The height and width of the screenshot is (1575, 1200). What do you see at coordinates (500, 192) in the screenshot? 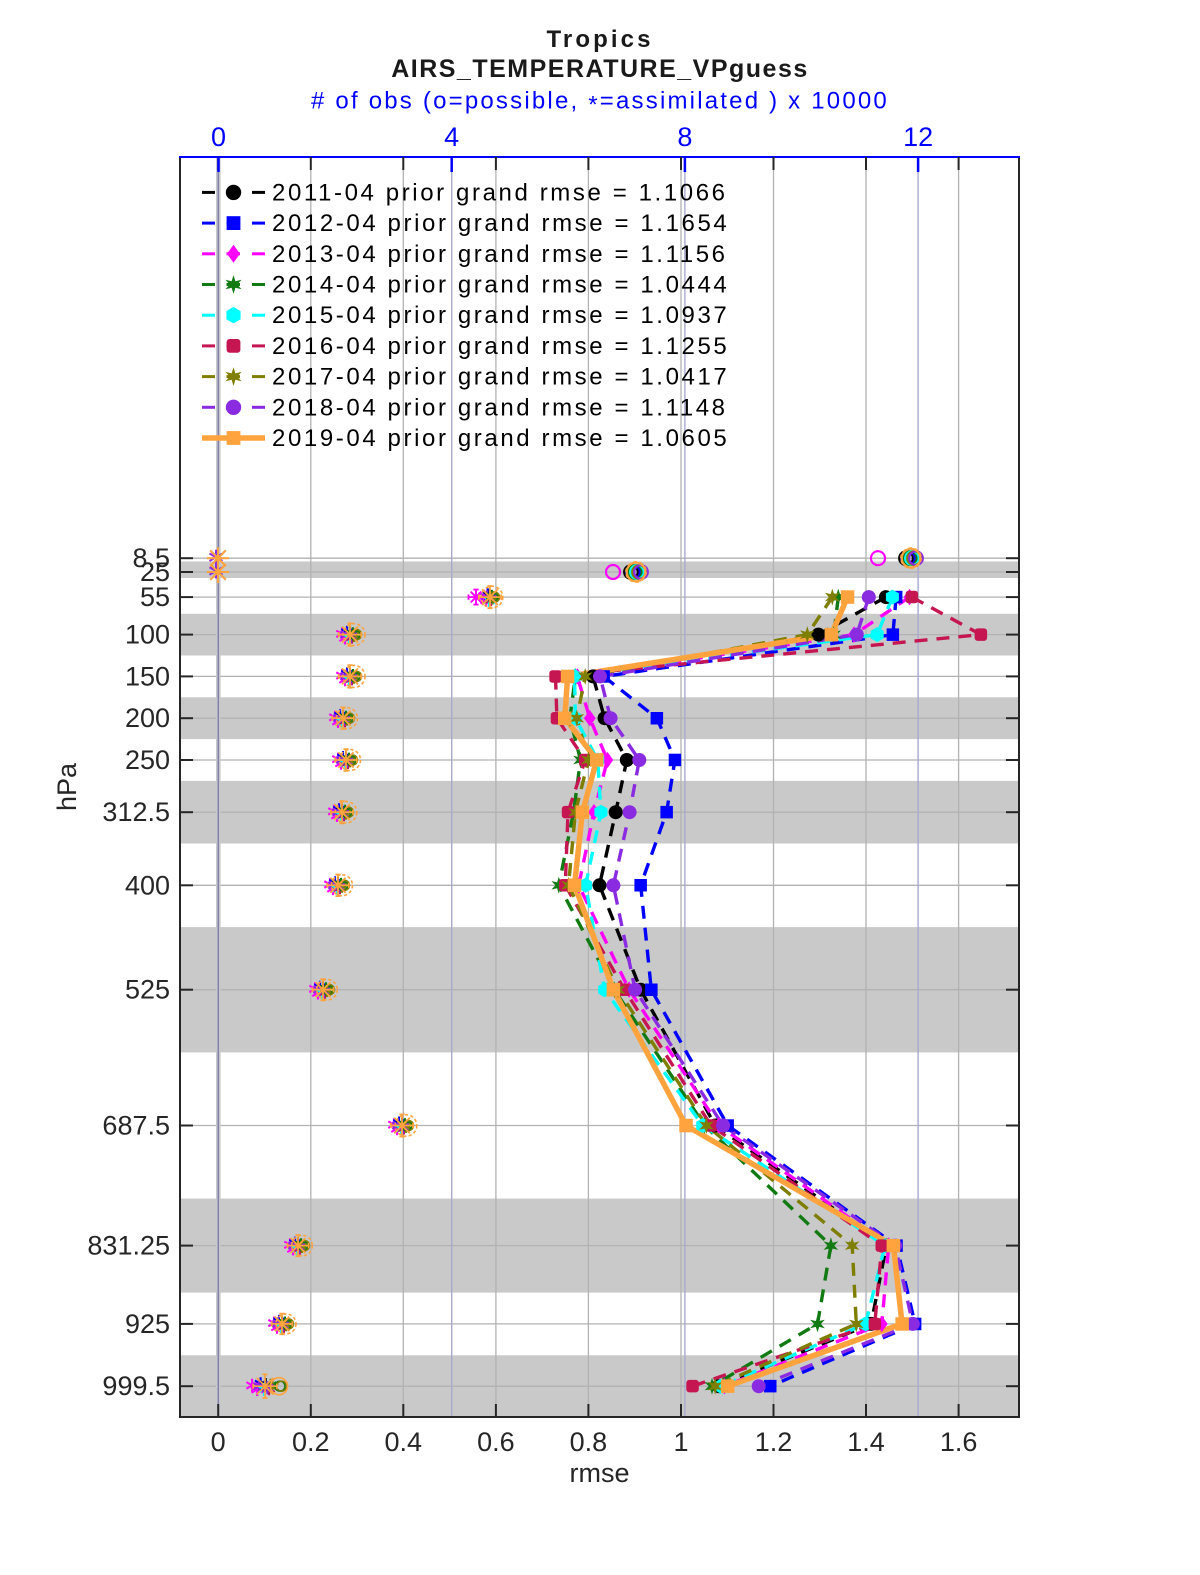
I see `svg-text:2011-04 prior grand rmse = 1.1: 2011-04 prior grand rmse = 1.1066` at bounding box center [500, 192].